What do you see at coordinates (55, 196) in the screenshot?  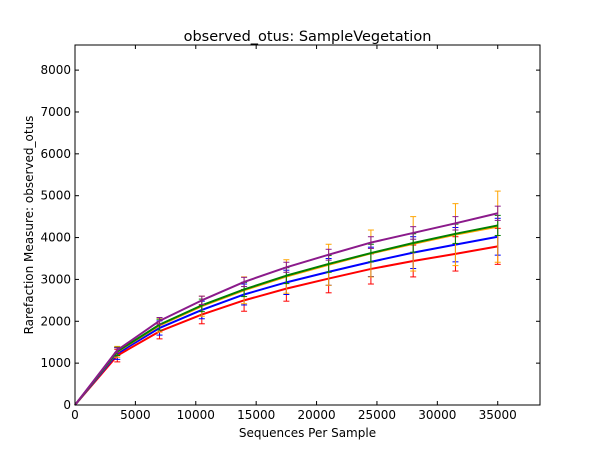 I see `y-tick-label: 5000` at bounding box center [55, 196].